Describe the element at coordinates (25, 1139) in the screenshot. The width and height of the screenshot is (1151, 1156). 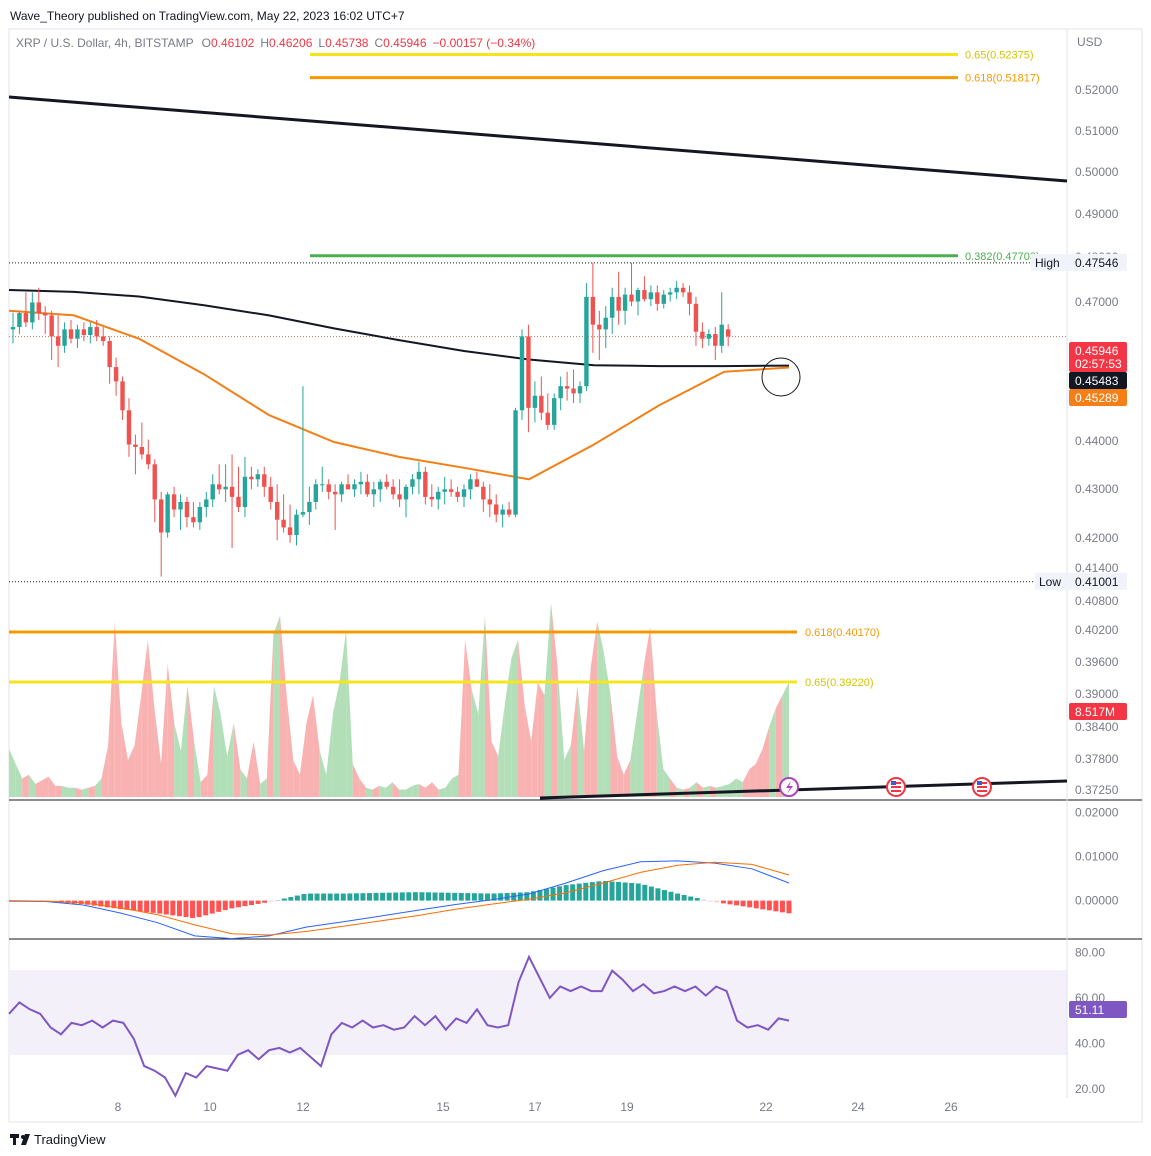
I see `tradingview-logo-icon-slash` at that location.